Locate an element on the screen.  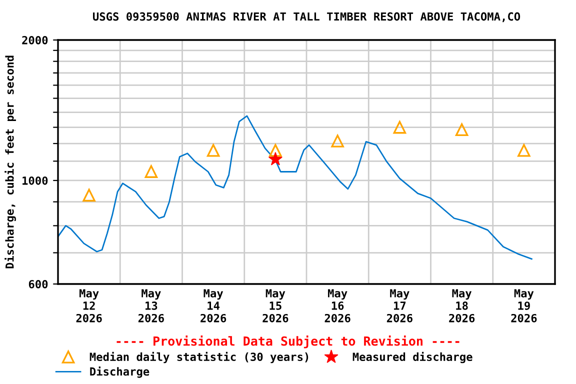
legend-label: Measured discharge is located at coordinates (412, 358).